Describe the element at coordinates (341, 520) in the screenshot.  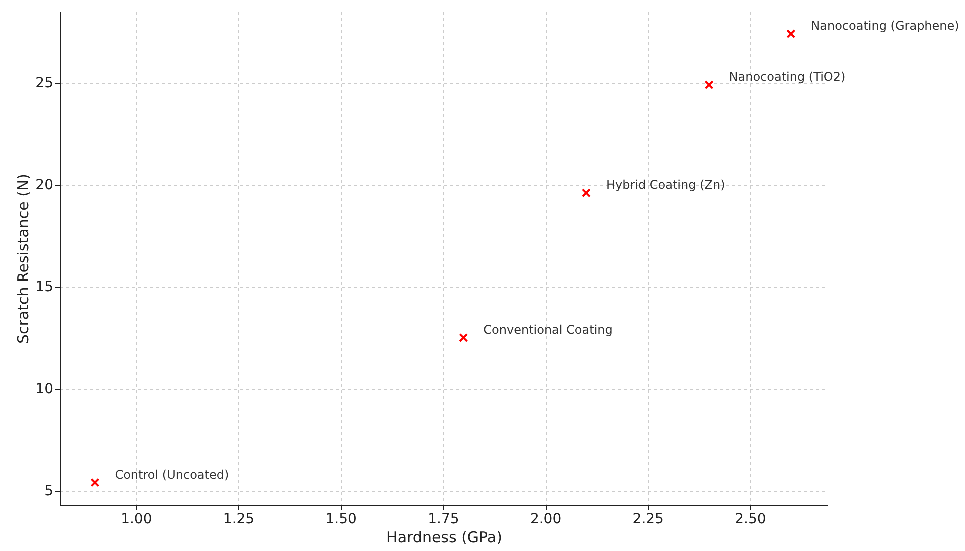
I see `x-tick-label: 1.50` at that location.